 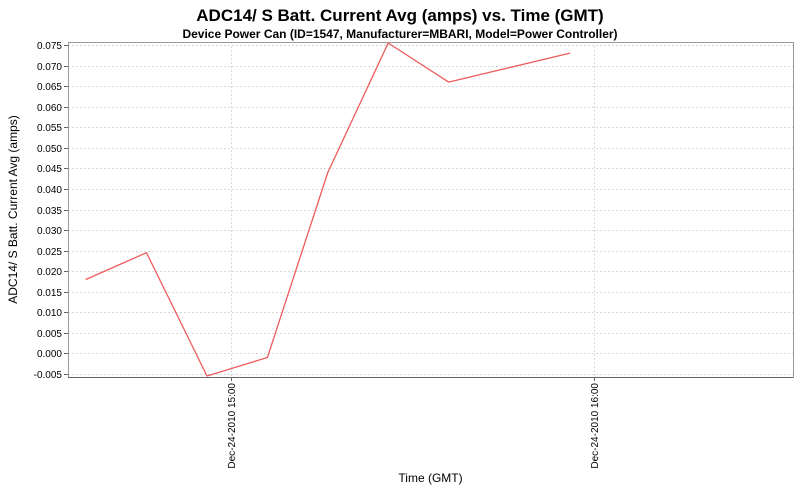 What do you see at coordinates (49, 67) in the screenshot?
I see `y-tick-label: 0.070` at bounding box center [49, 67].